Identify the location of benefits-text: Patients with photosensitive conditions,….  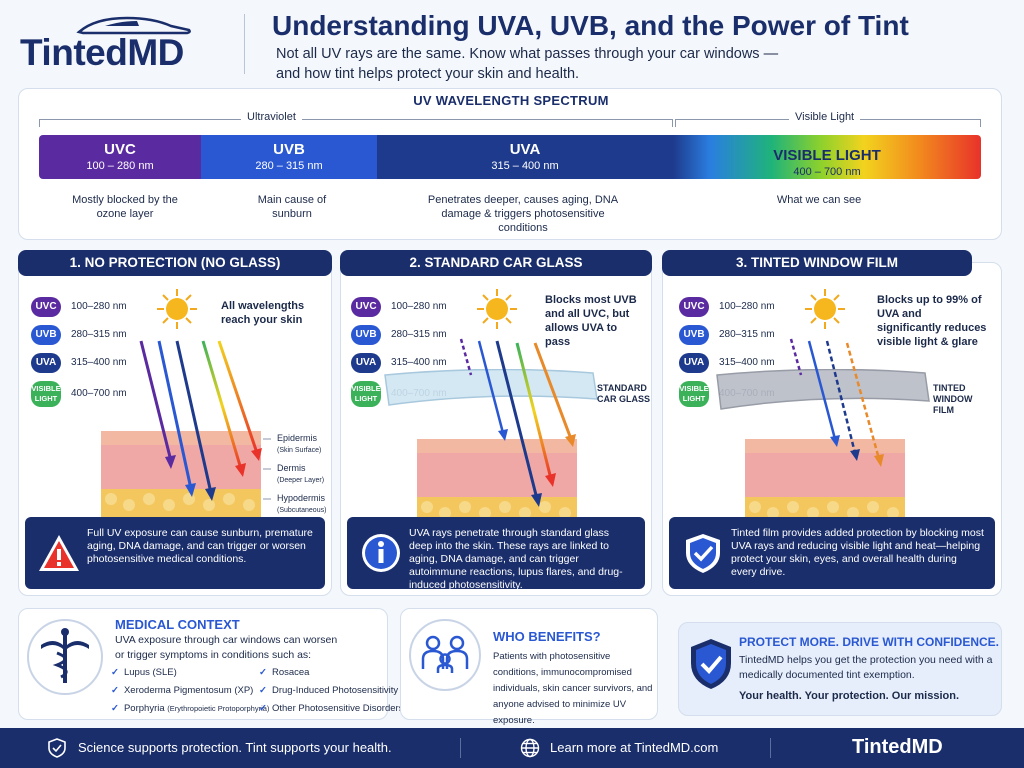
(573, 688).